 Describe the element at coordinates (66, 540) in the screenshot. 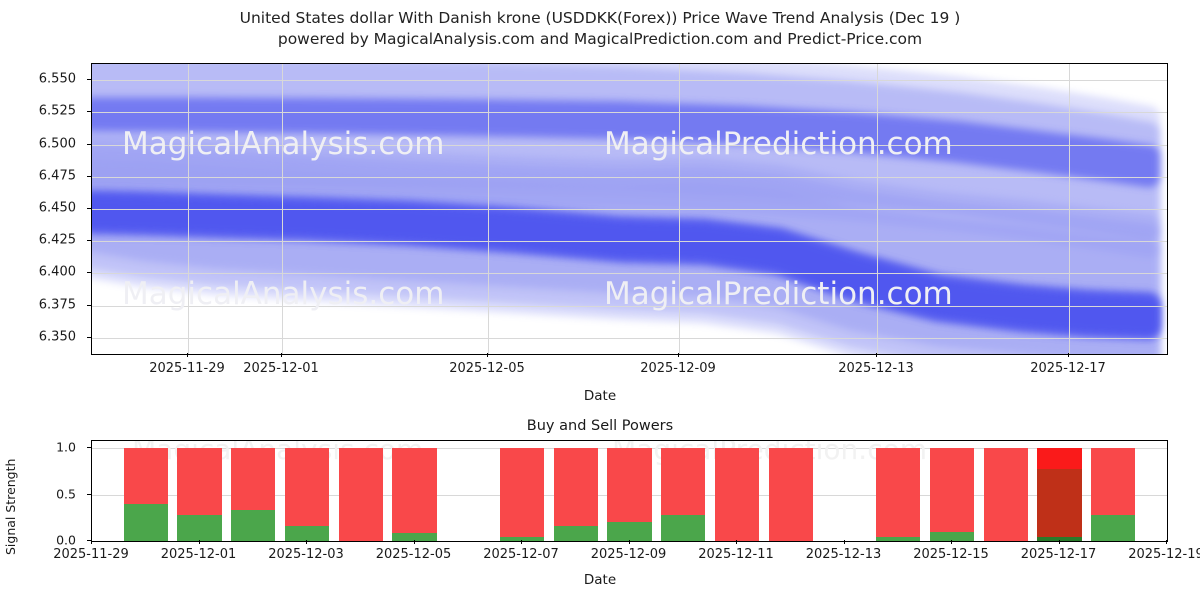

I see `y-tick-label: 0.0` at that location.